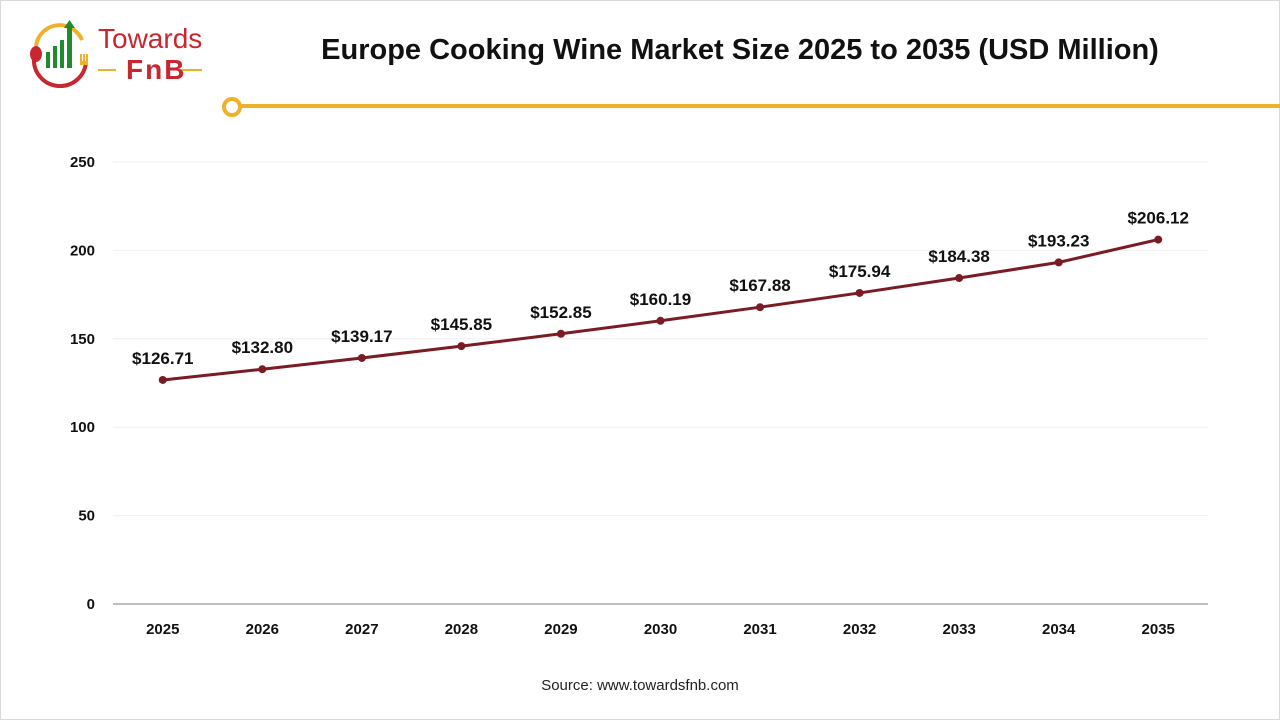  I want to click on data-label: $184.38, so click(958, 256).